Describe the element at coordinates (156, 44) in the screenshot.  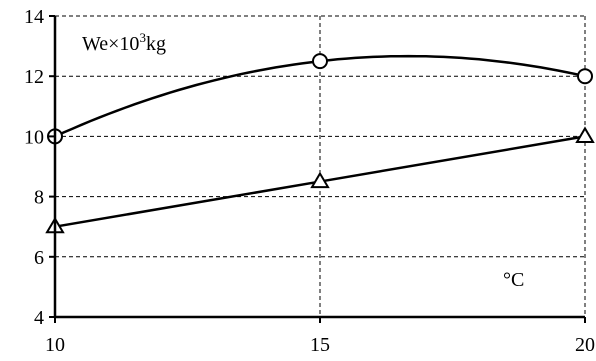
I see `y-annotation-unit: kg` at that location.